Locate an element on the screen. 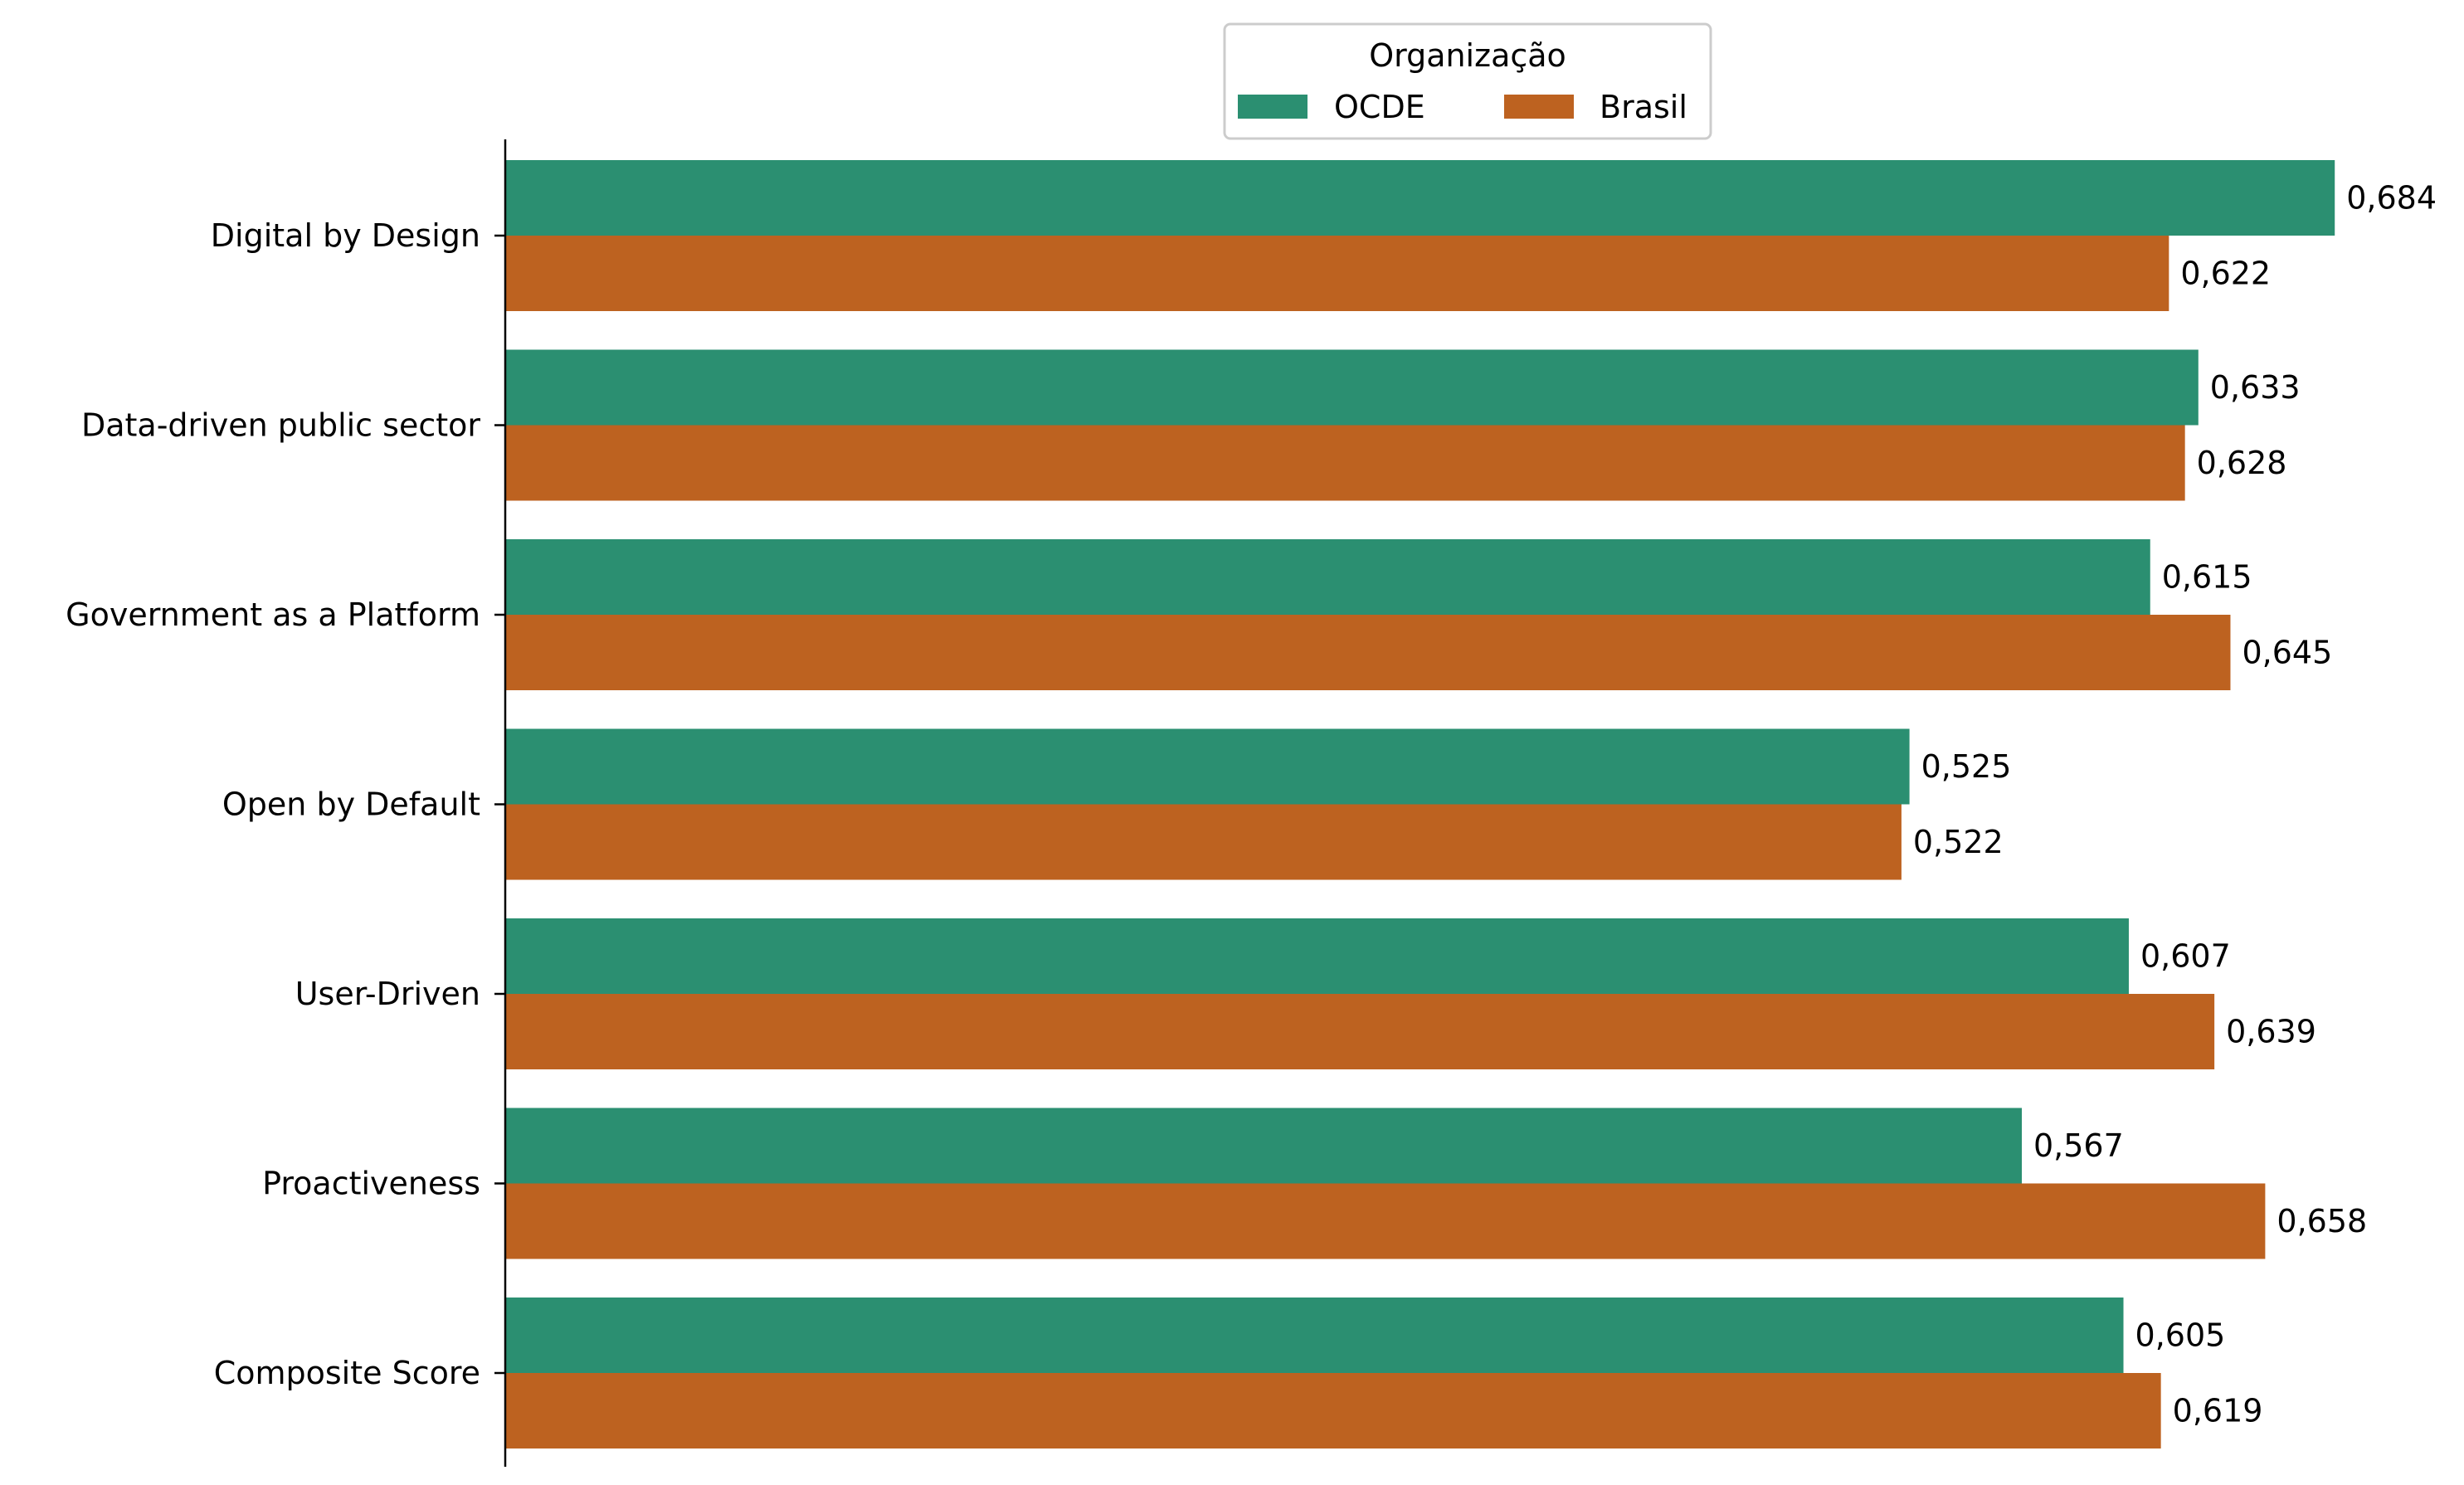 The width and height of the screenshot is (2464, 1485). bar-ocde-open-by-default is located at coordinates (1207, 767).